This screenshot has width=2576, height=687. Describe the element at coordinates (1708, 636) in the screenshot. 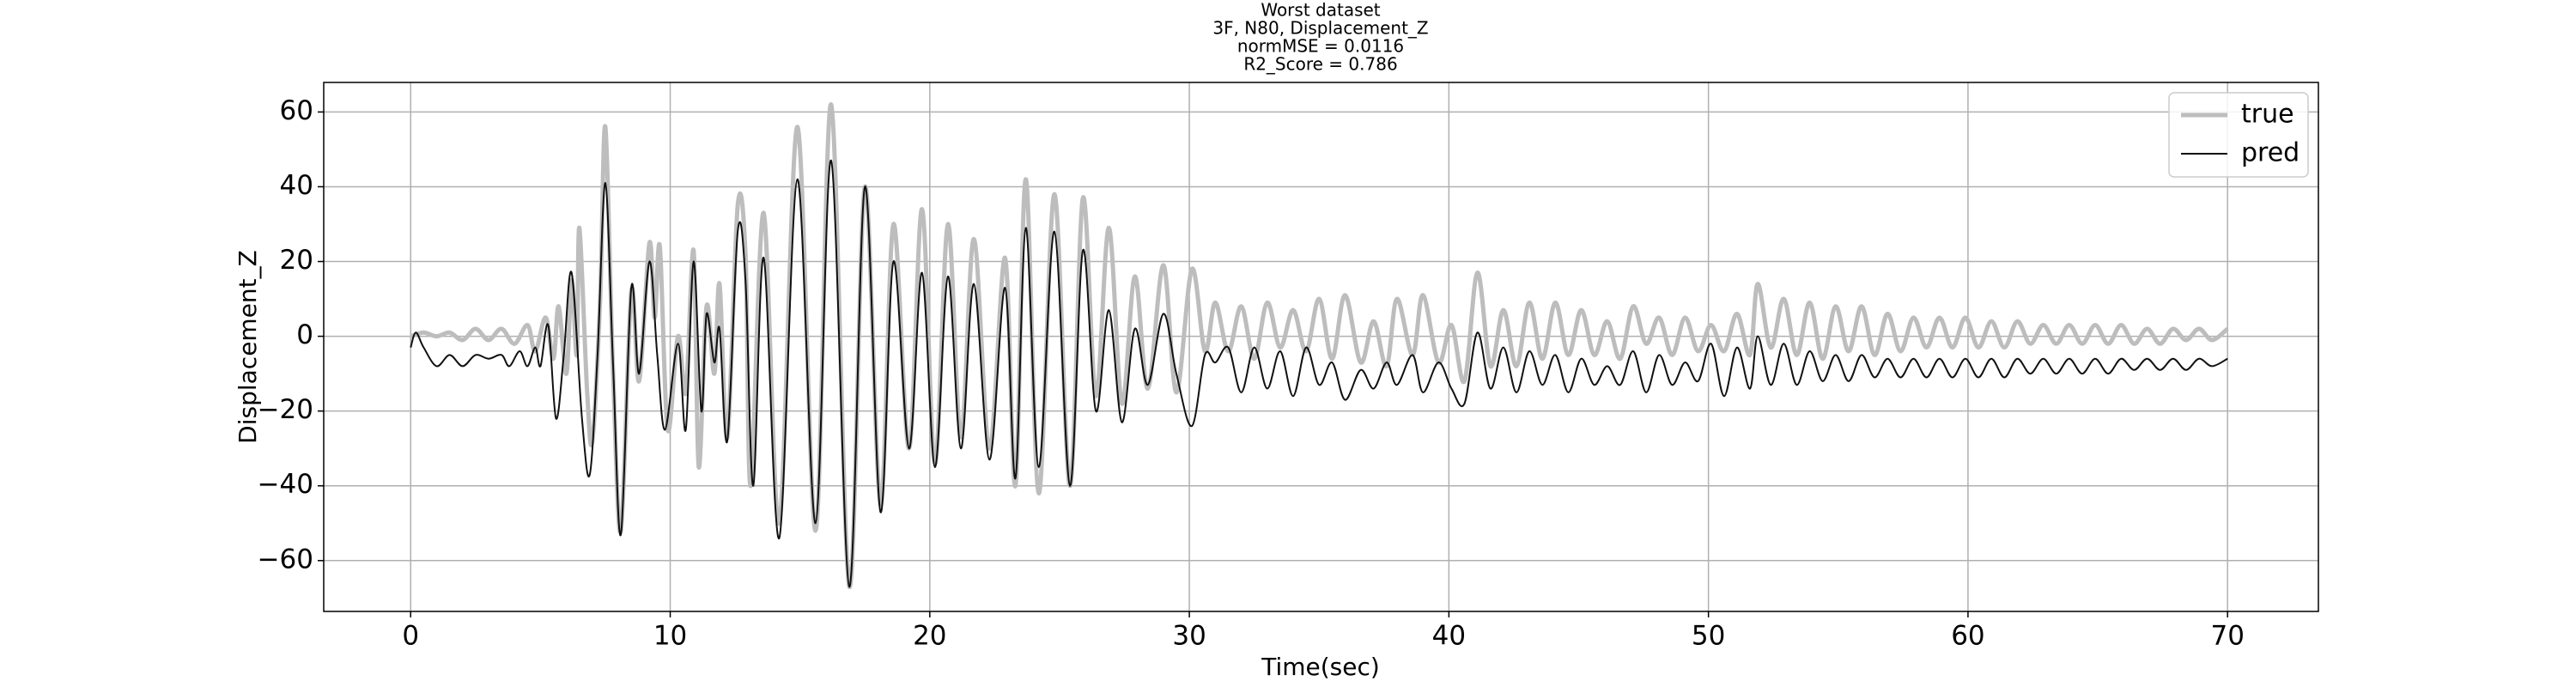

I see `x-tick-label: 50` at that location.